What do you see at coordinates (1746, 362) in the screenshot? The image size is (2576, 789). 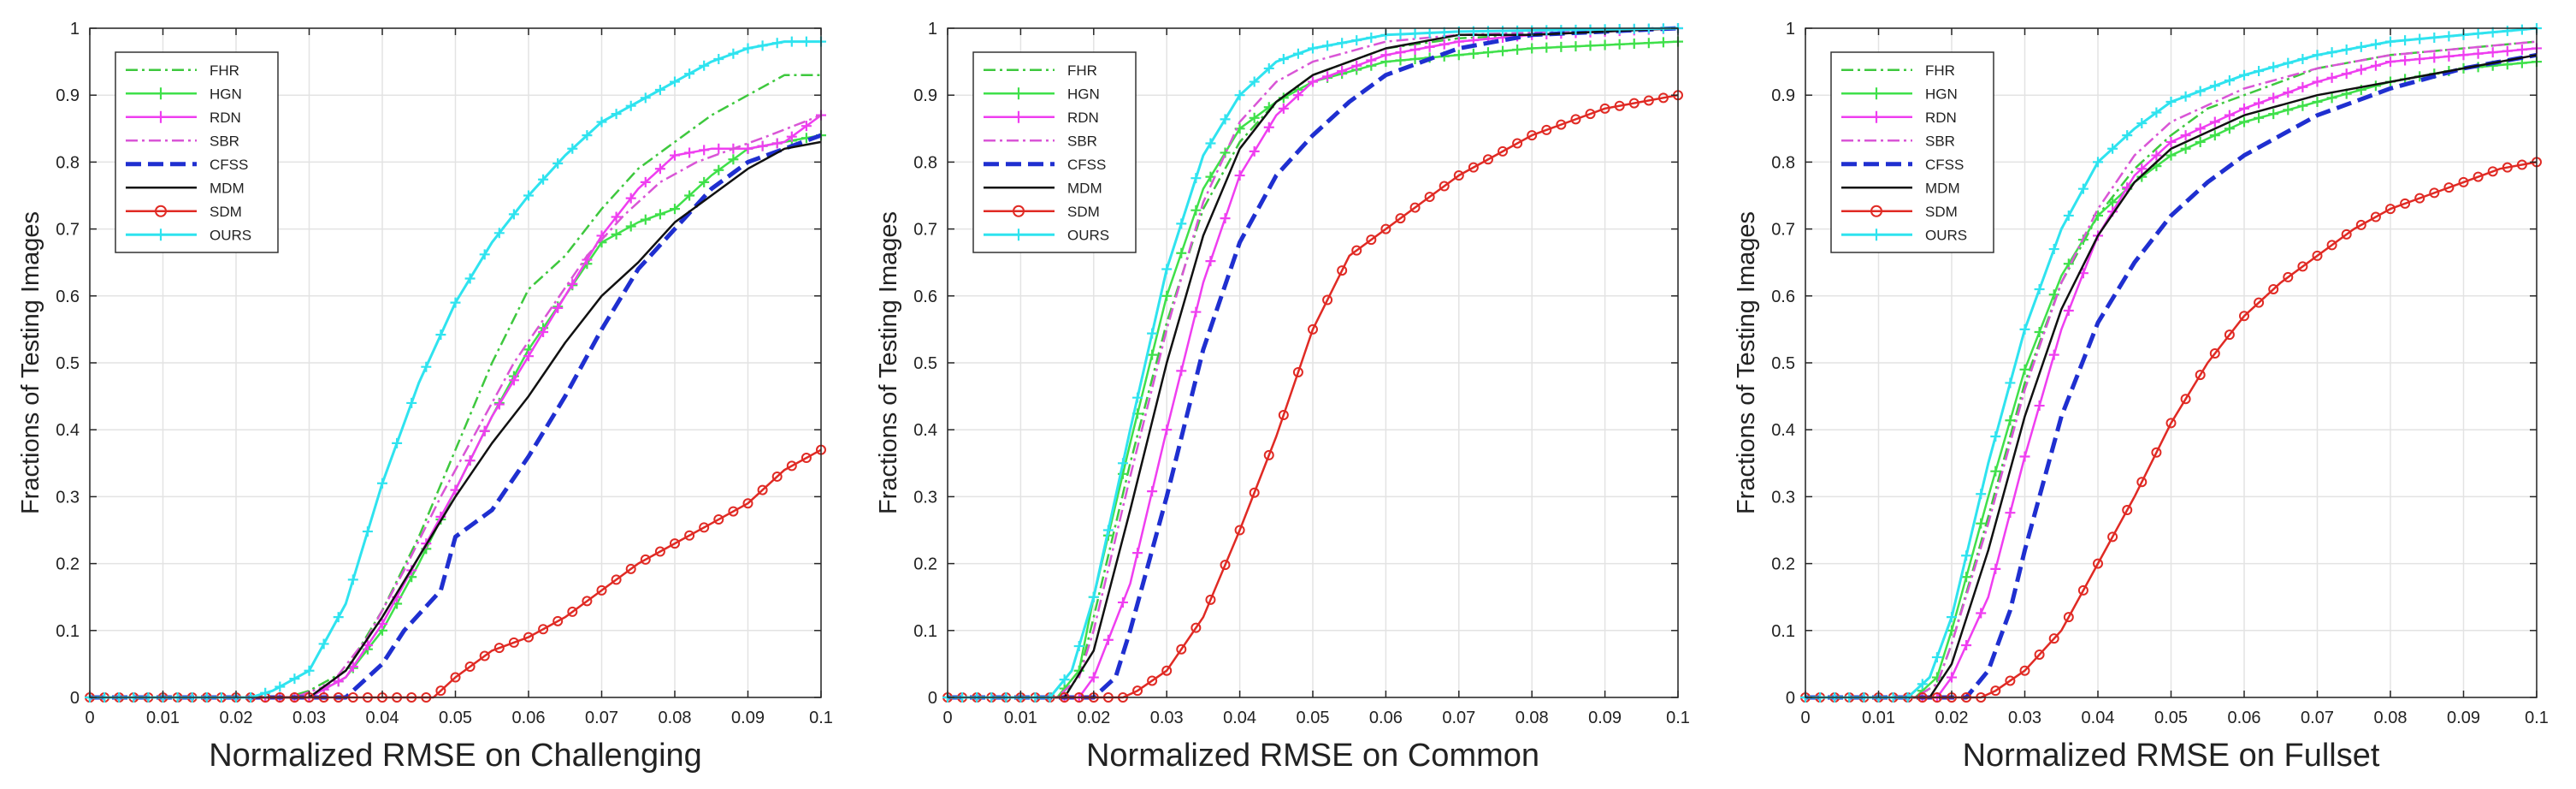 I see `y-axis-label: Fractions of Testing Images` at bounding box center [1746, 362].